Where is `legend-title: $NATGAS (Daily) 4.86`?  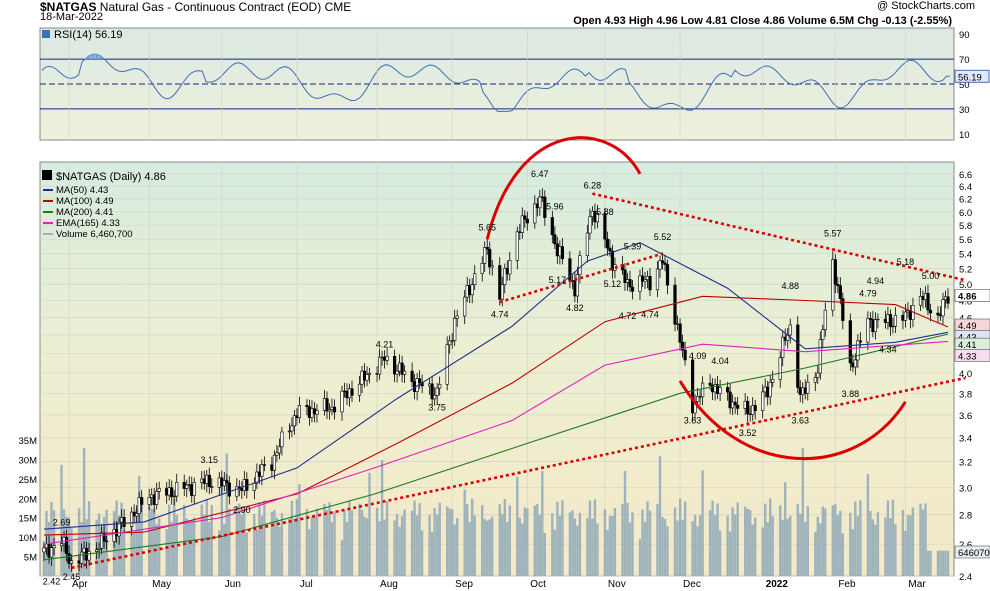 legend-title: $NATGAS (Daily) 4.86 is located at coordinates (111, 177).